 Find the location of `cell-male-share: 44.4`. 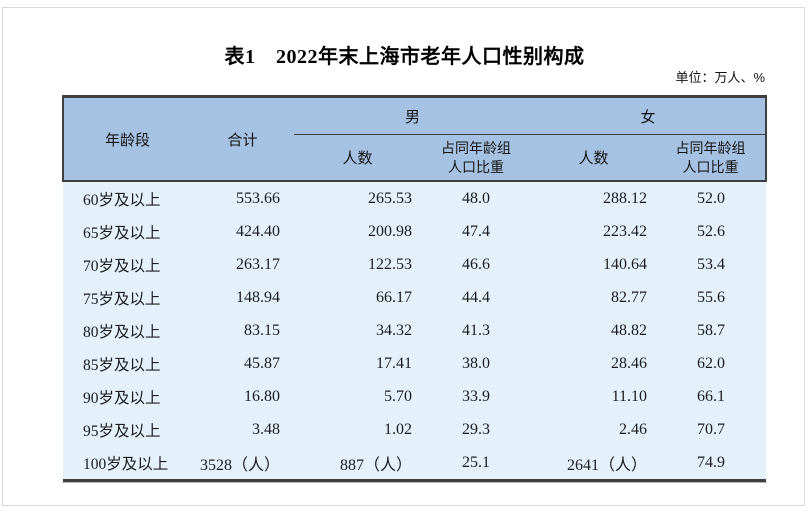

cell-male-share: 44.4 is located at coordinates (476, 297).